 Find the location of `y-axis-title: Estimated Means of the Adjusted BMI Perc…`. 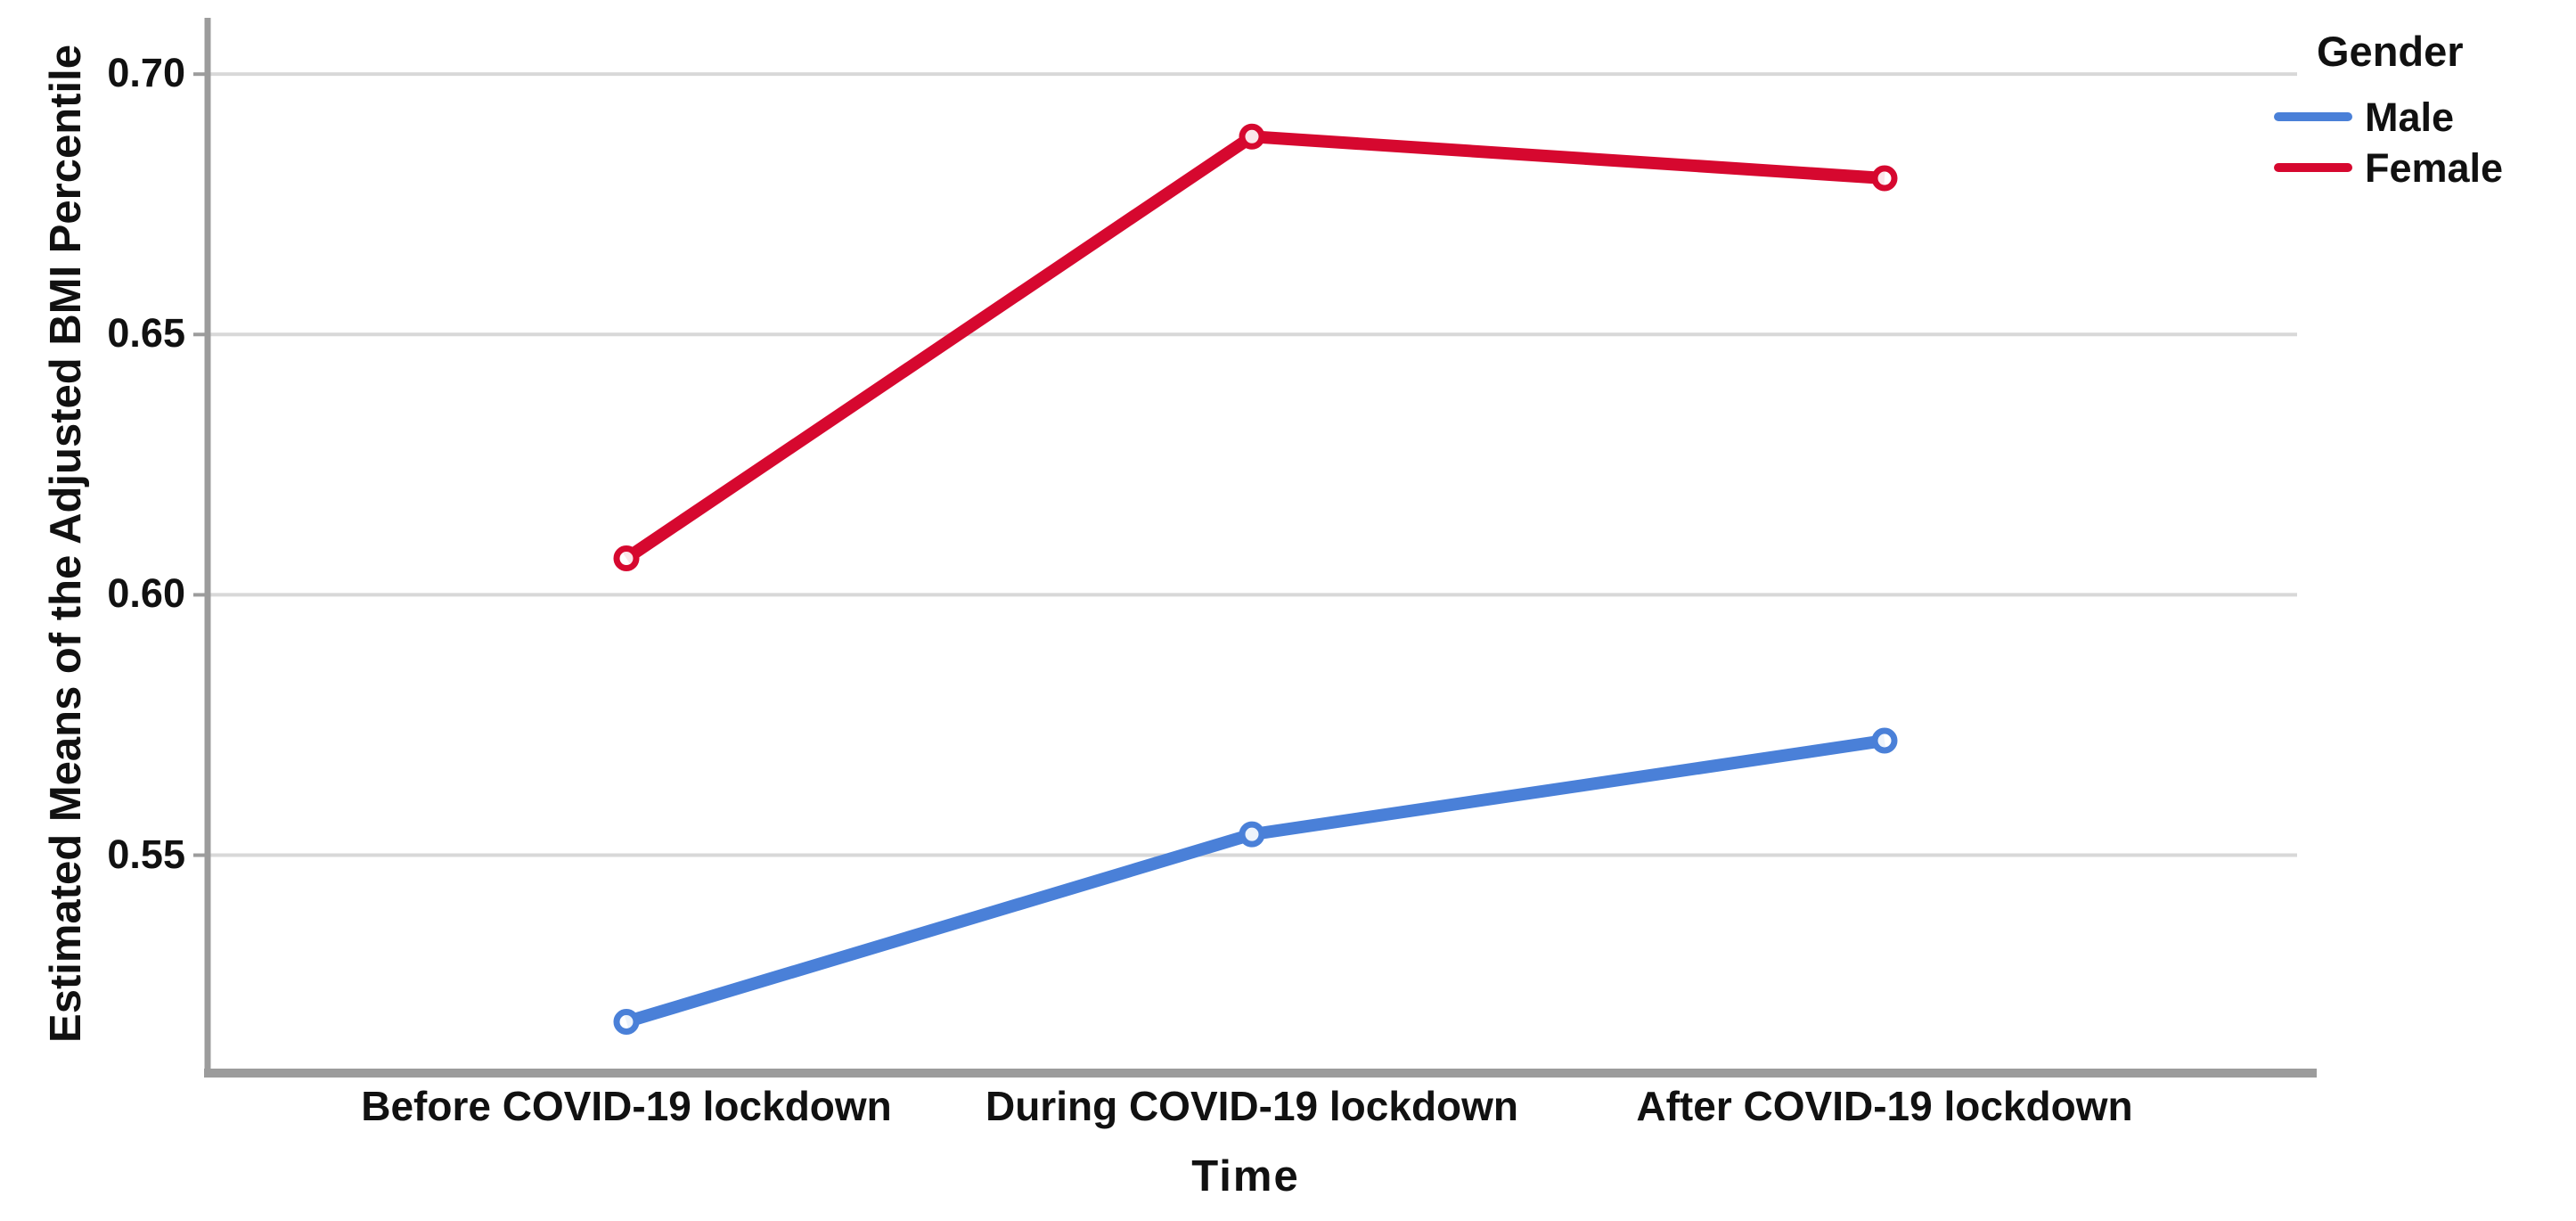

y-axis-title: Estimated Means of the Adjusted BMI Perc… is located at coordinates (66, 544).